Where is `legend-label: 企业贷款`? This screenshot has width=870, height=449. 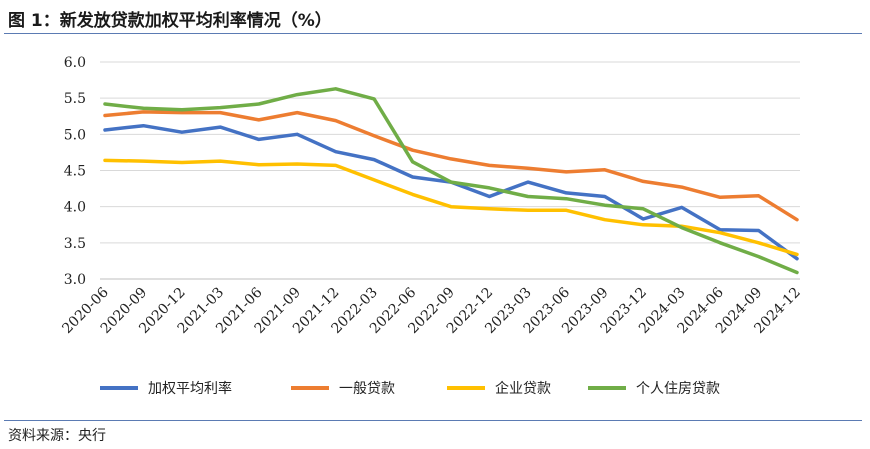 legend-label: 企业贷款 is located at coordinates (523, 388).